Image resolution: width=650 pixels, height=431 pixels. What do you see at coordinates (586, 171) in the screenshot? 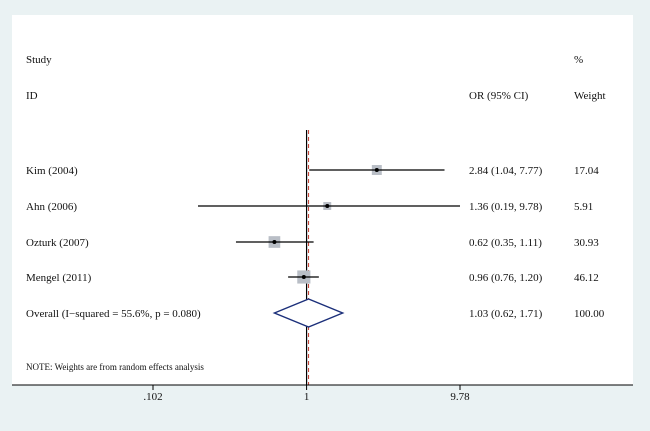
I see `study-weight-label: 17.04` at bounding box center [586, 171].